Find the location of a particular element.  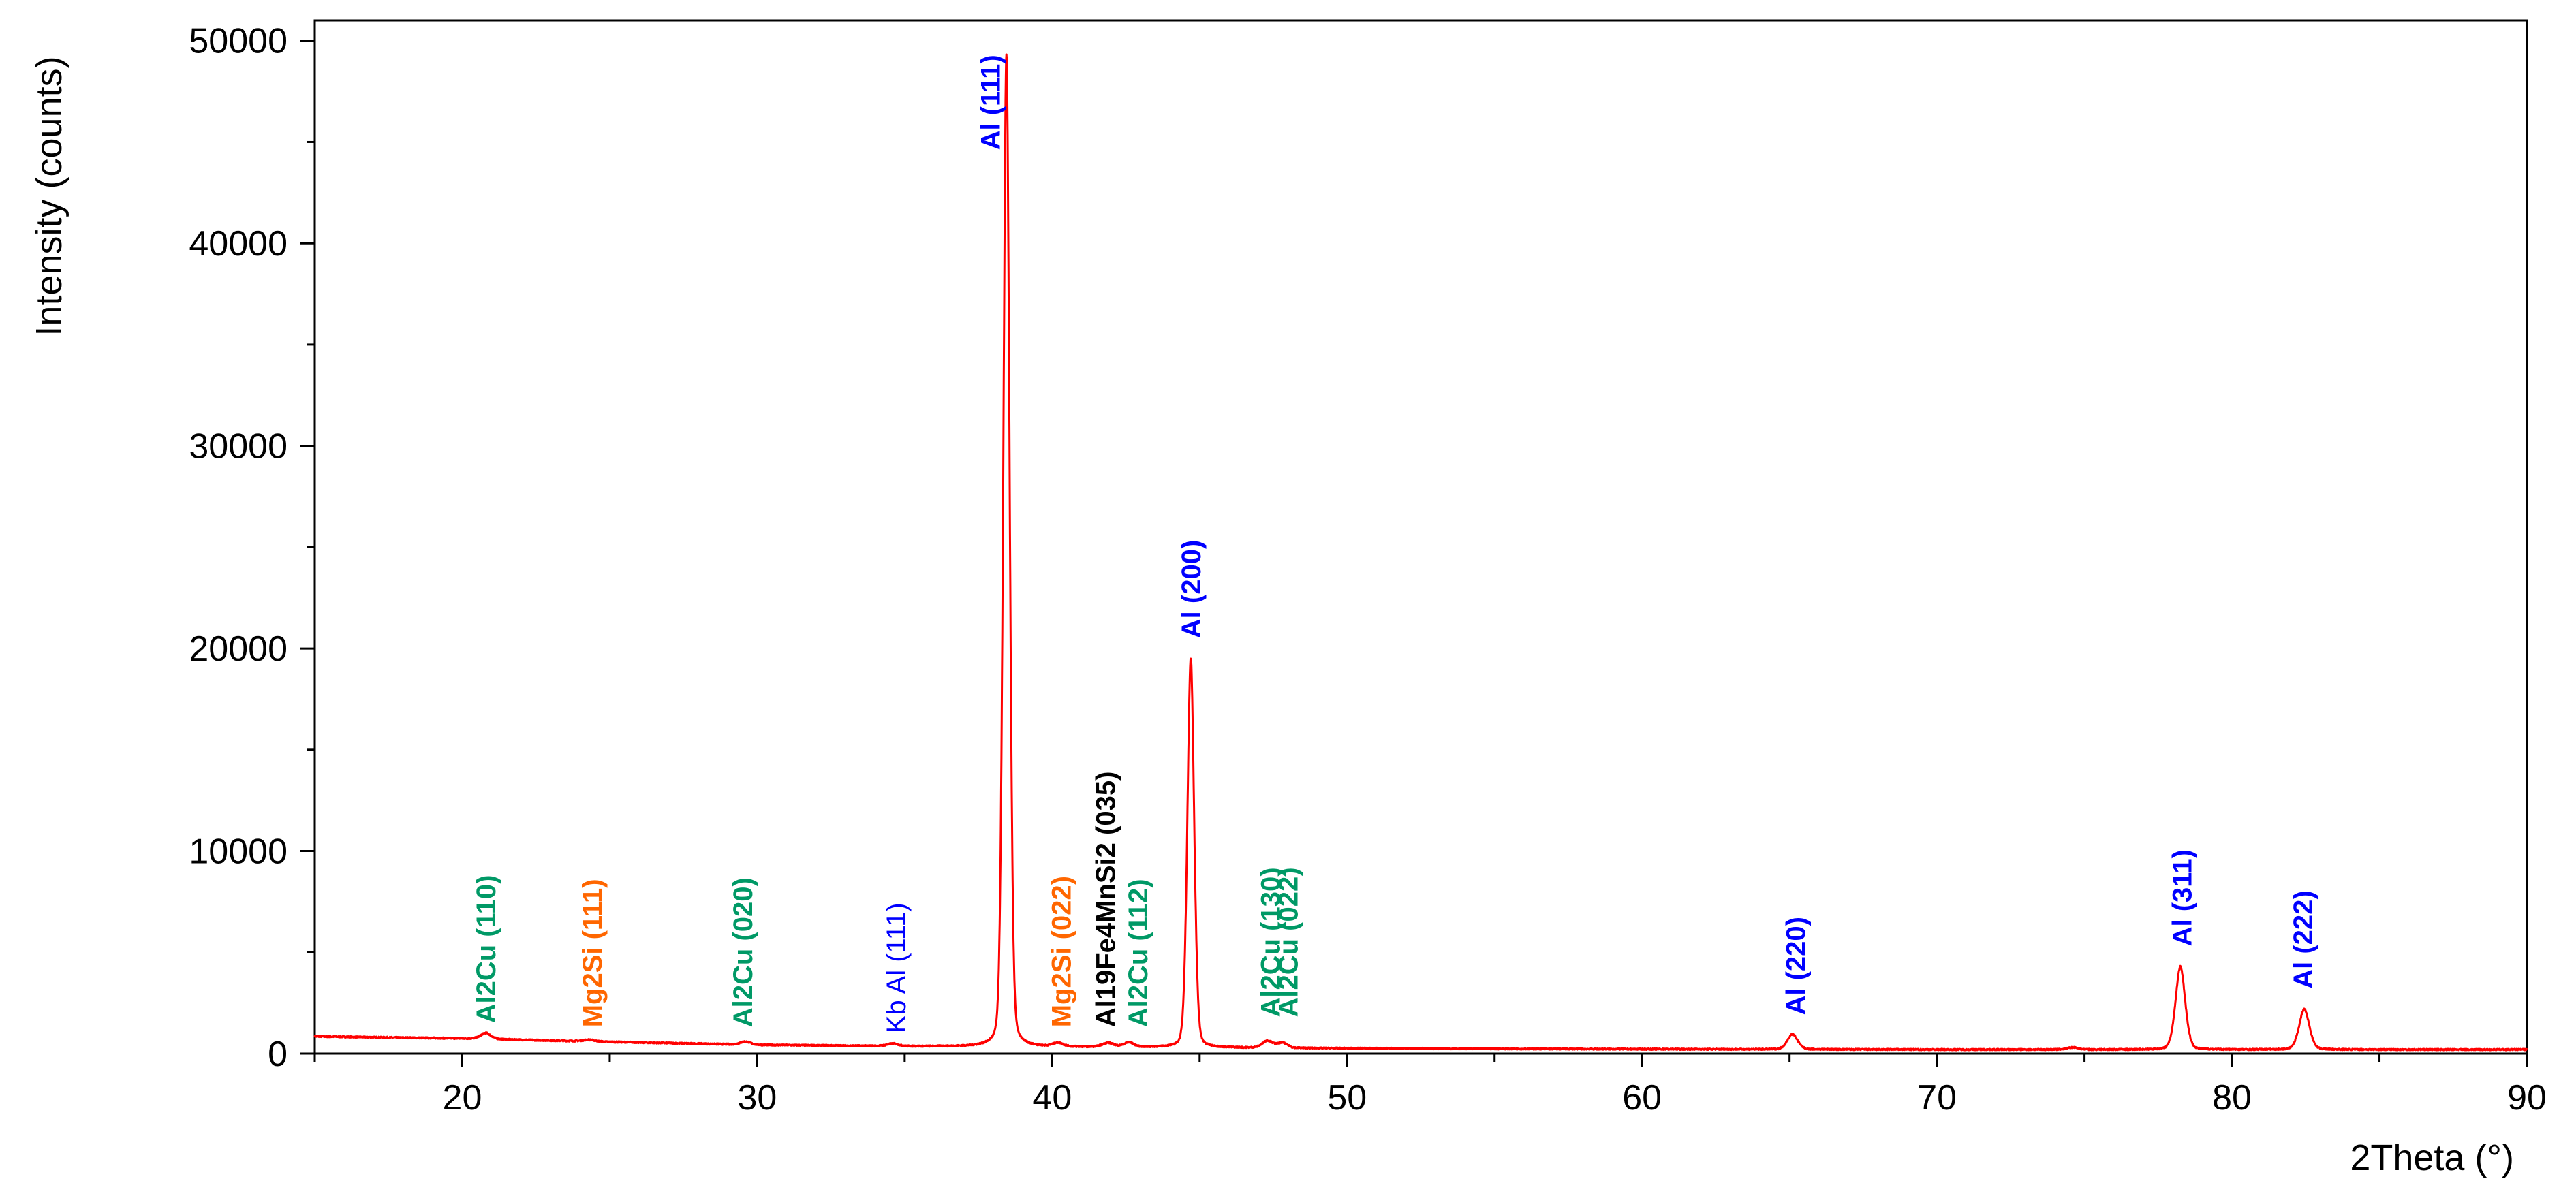

peak-label: Mg2Si (111) is located at coordinates (593, 953).